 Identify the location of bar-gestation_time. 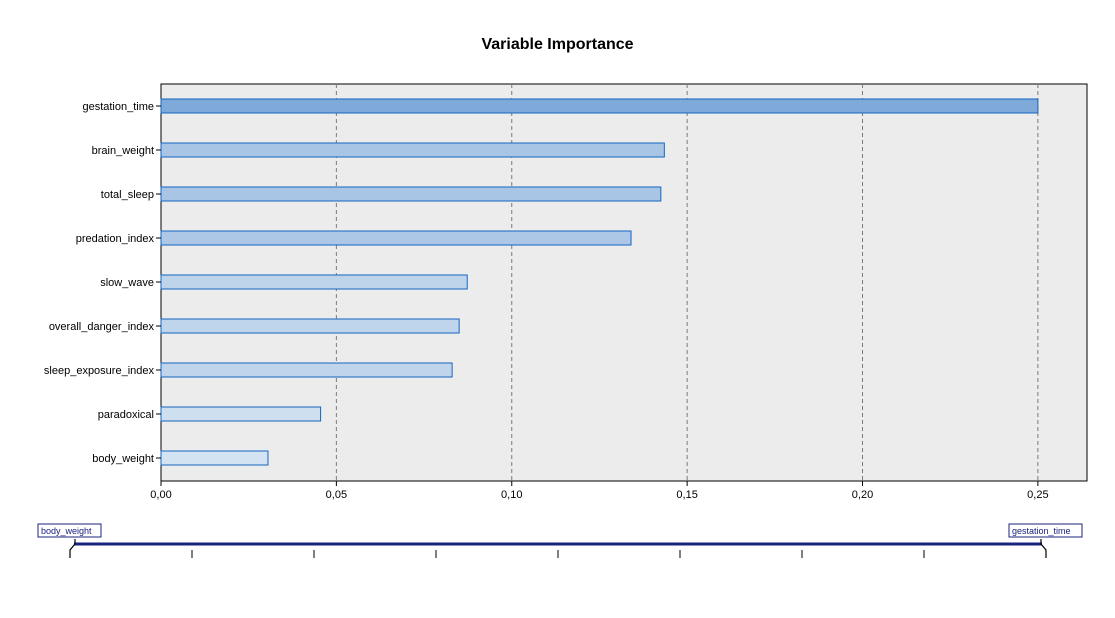
(599, 106).